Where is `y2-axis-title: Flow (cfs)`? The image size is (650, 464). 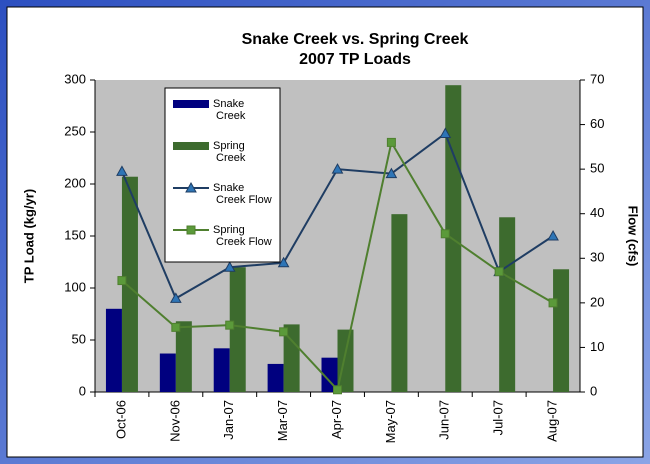
y2-axis-title: Flow (cfs) is located at coordinates (633, 236).